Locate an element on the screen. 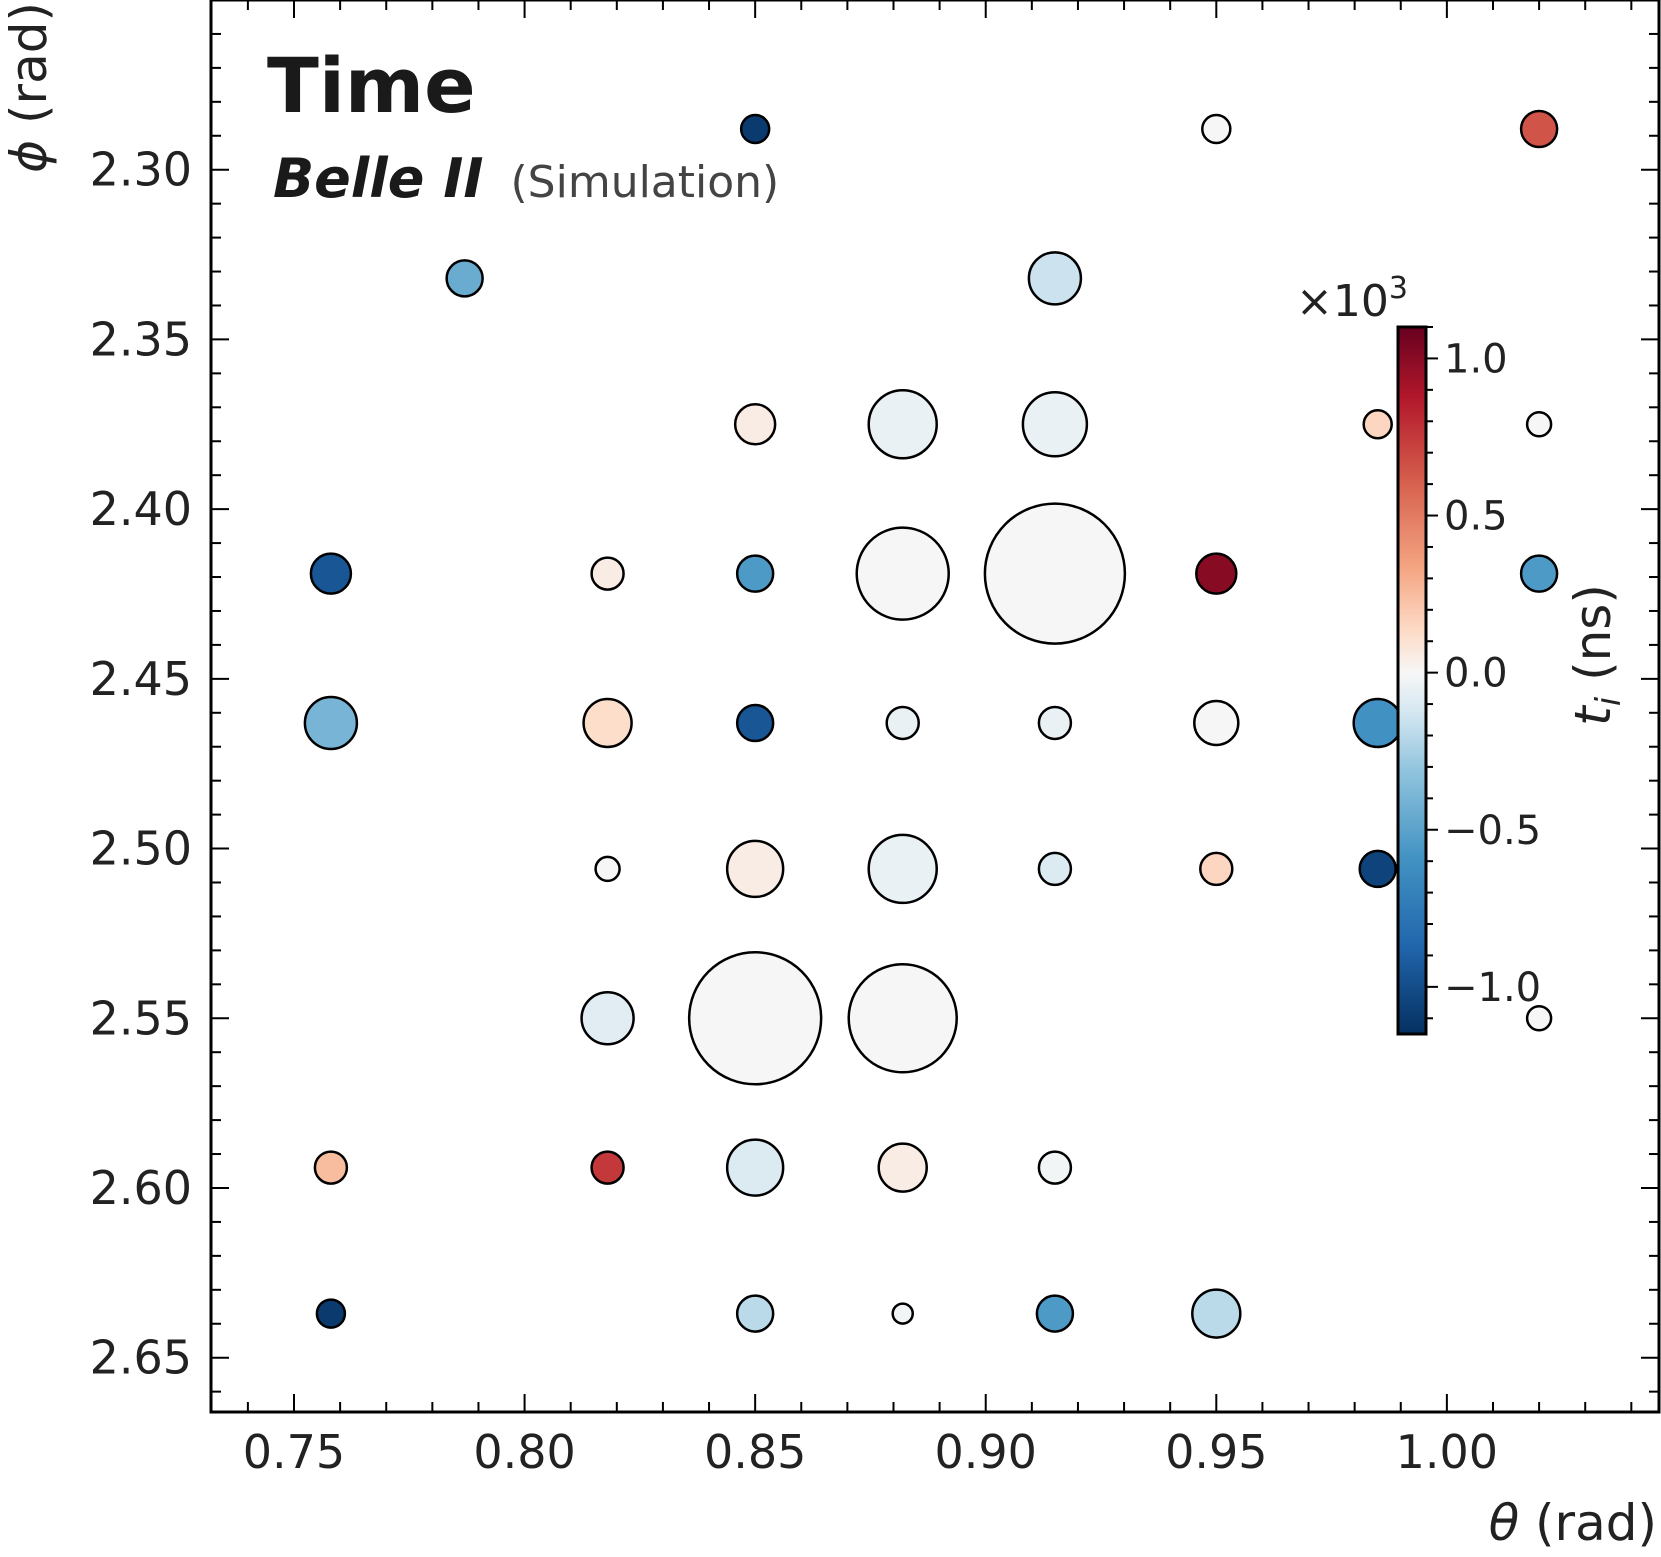 This screenshot has height=1557, width=1661. colorbar-label-unit: (ns) is located at coordinates (1593, 640).